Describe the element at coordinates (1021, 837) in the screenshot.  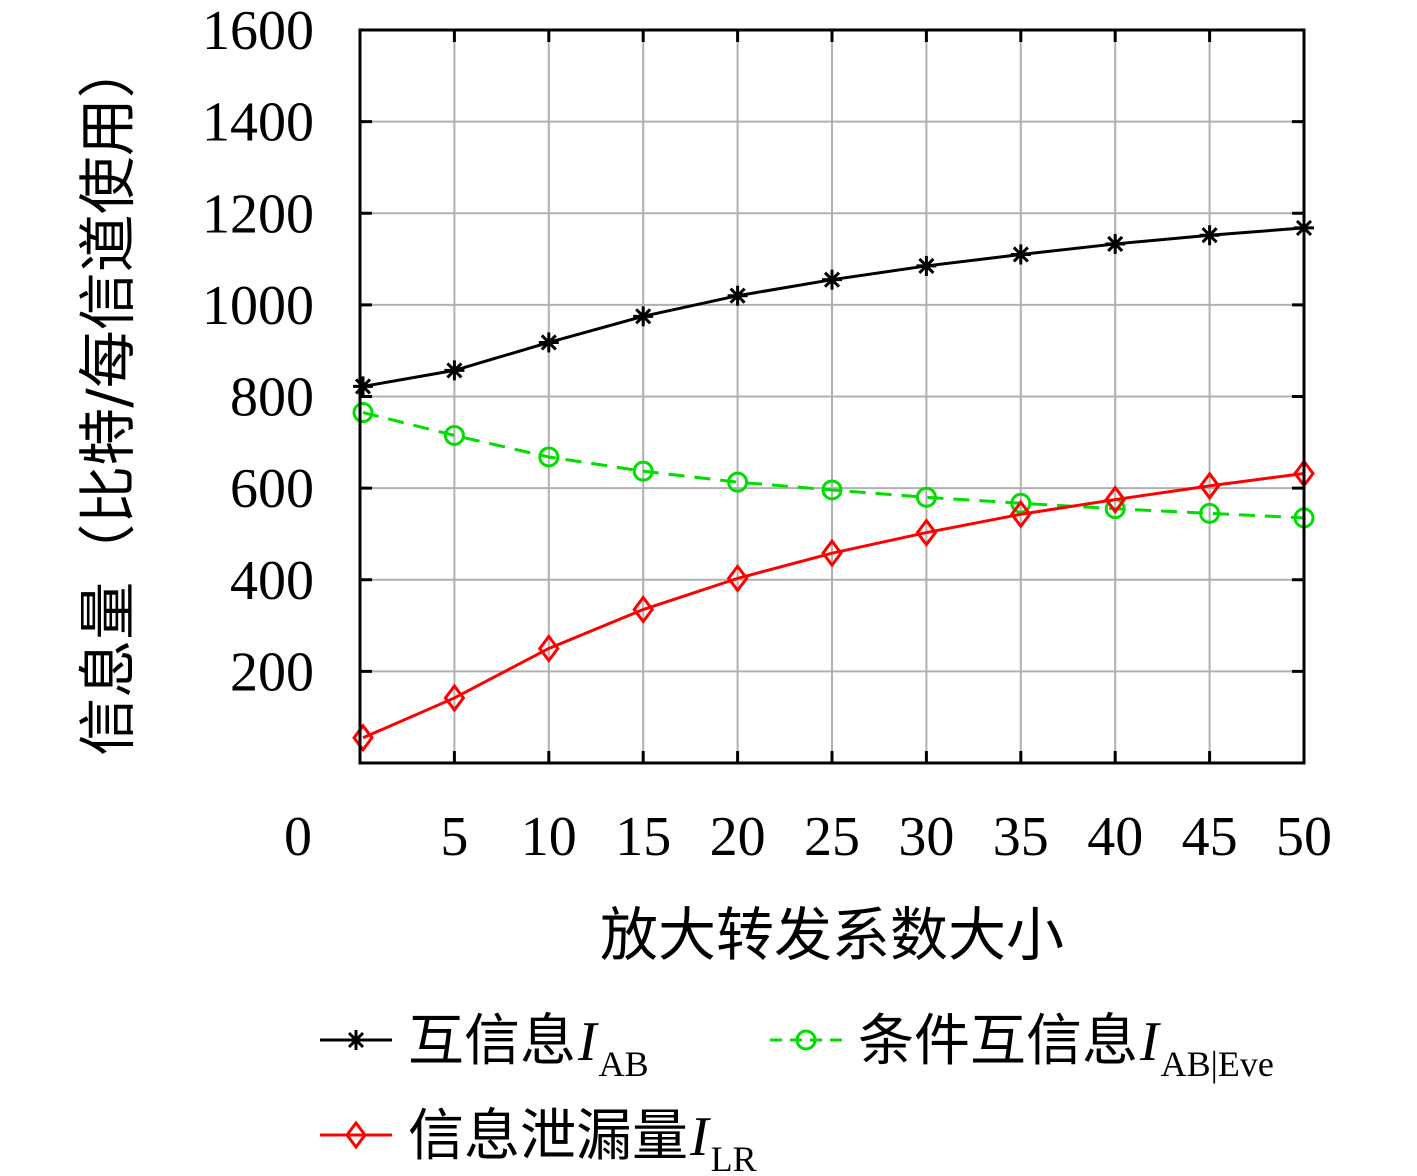
I see `x-tick-label: 35` at that location.